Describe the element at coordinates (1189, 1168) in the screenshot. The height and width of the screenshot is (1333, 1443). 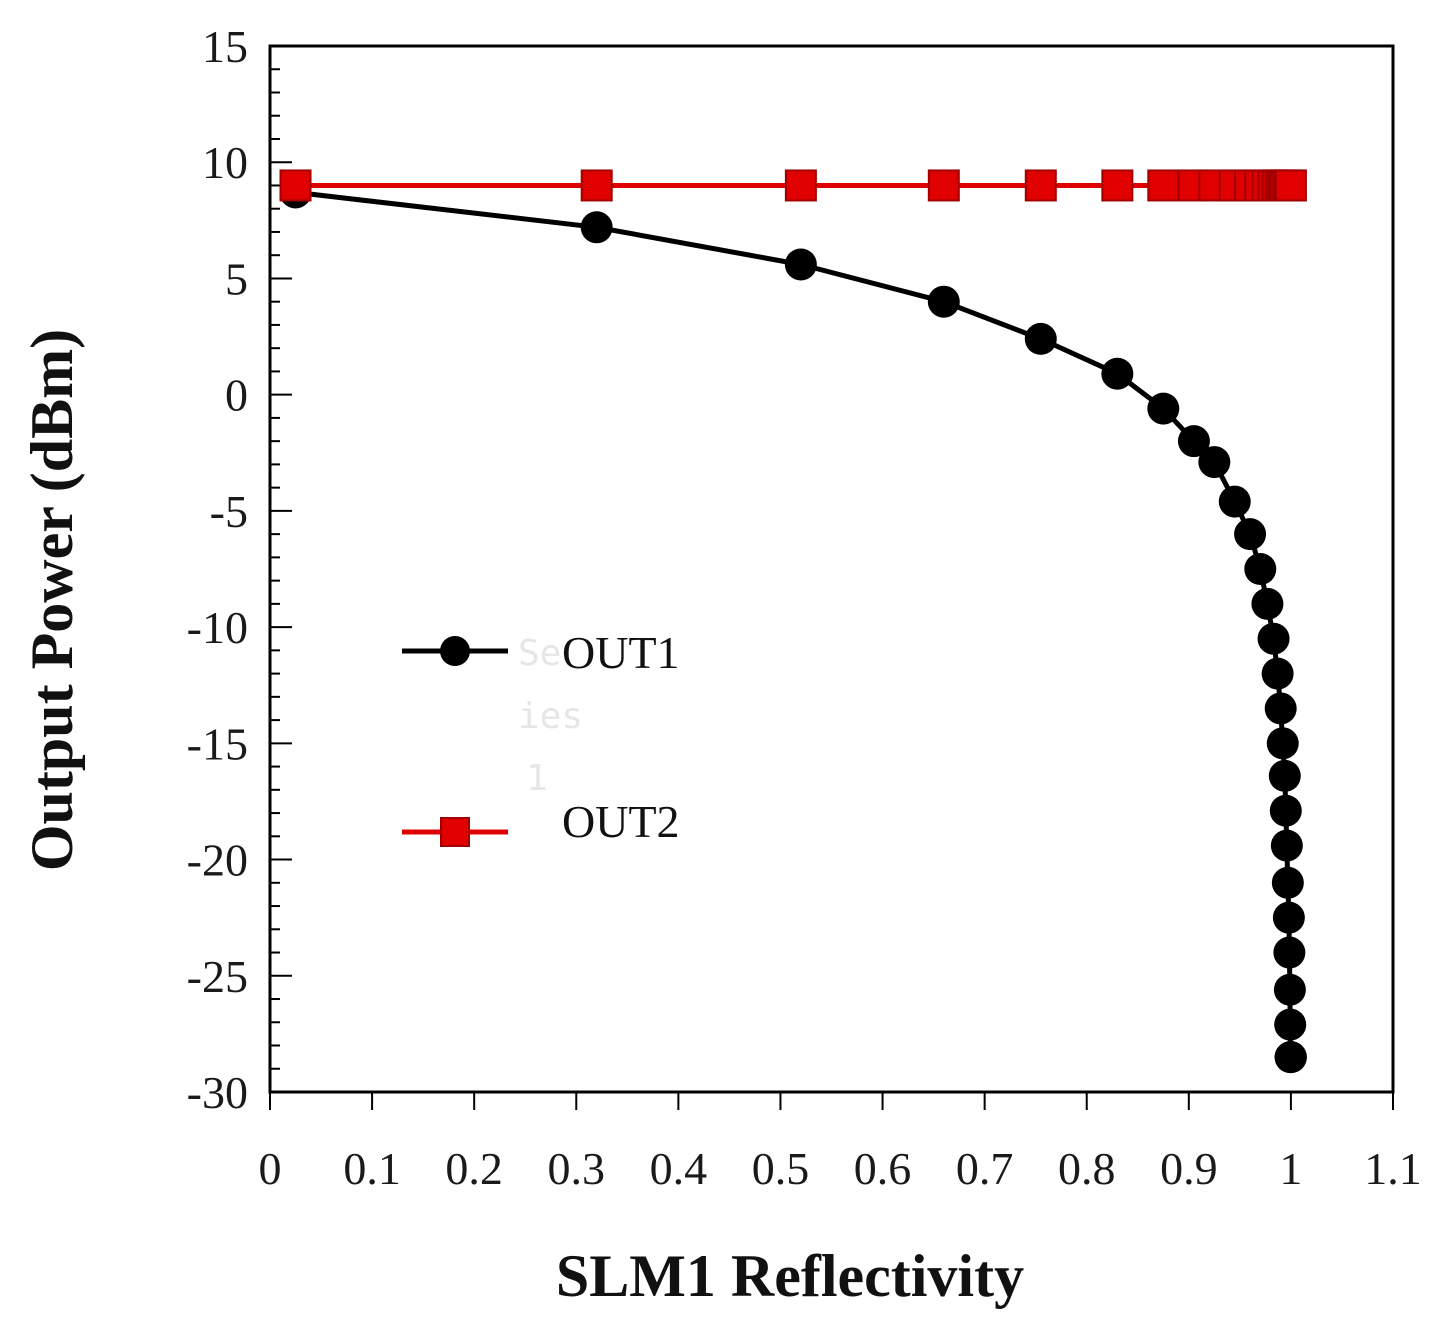
I see `x-tick-label: 0.9` at that location.